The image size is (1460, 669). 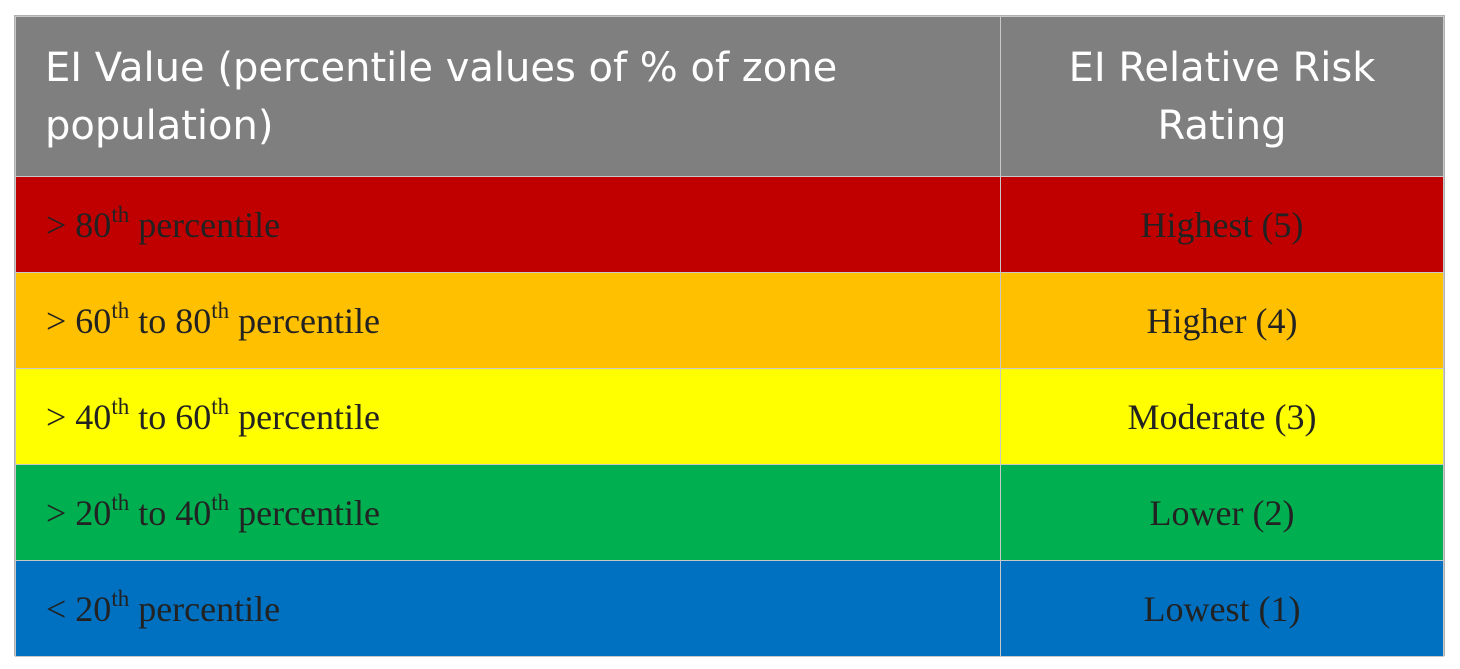 What do you see at coordinates (508, 512) in the screenshot?
I see `percentile-range-cell: > 20th to 40th percentile` at bounding box center [508, 512].